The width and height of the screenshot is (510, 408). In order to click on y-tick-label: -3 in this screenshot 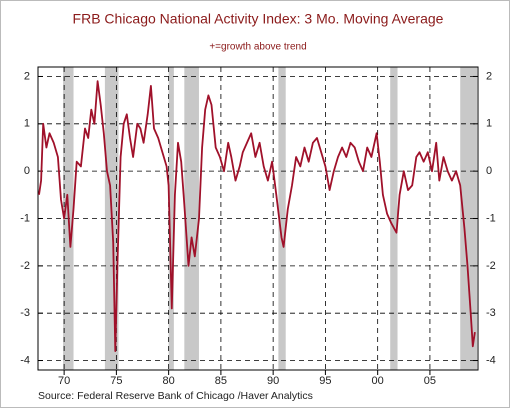, I will do `click(25, 313)`.